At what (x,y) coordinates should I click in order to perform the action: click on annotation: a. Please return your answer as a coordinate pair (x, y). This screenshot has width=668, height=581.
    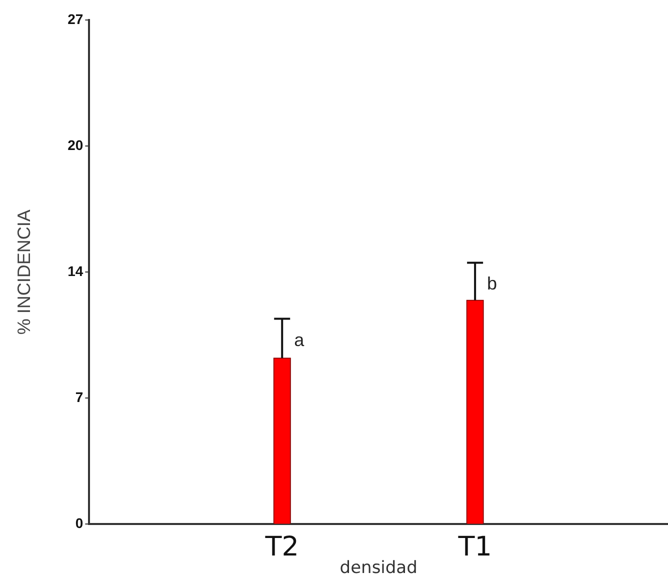
    Looking at the image, I should click on (300, 340).